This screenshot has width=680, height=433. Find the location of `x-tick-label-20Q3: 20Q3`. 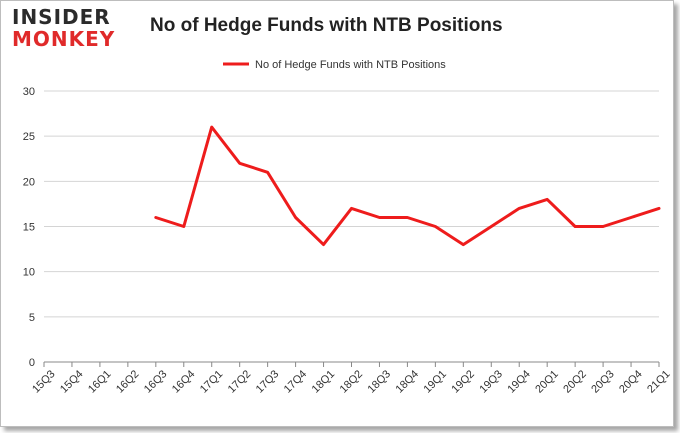

x-tick-label-20Q3: 20Q3 is located at coordinates (603, 382).